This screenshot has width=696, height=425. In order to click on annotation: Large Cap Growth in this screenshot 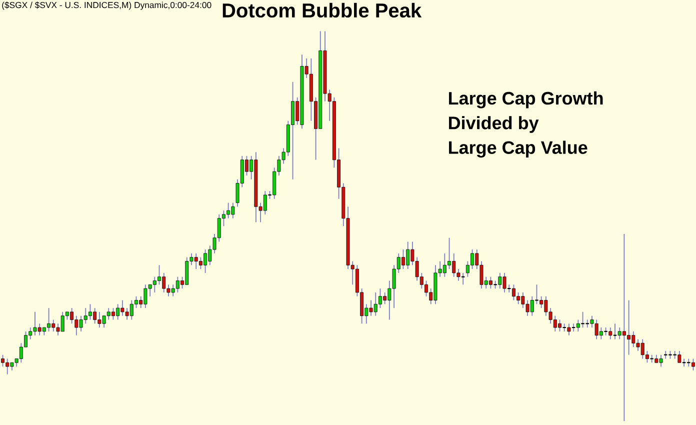, I will do `click(526, 99)`.